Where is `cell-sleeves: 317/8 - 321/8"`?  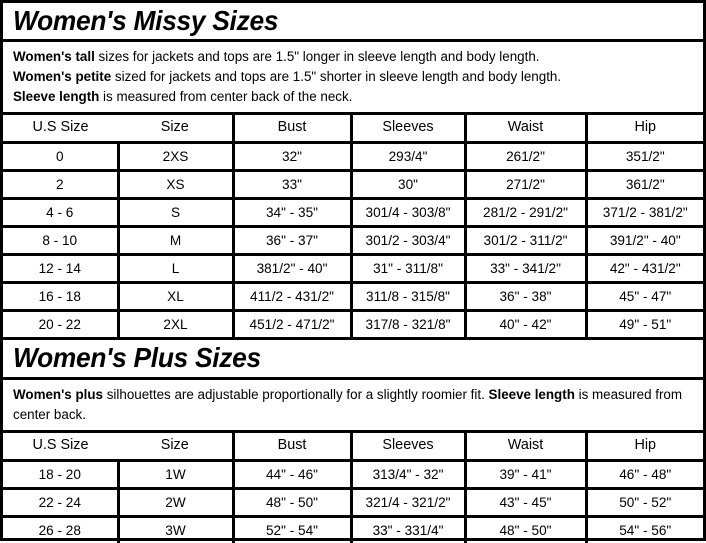 cell-sleeves: 317/8 - 321/8" is located at coordinates (409, 324).